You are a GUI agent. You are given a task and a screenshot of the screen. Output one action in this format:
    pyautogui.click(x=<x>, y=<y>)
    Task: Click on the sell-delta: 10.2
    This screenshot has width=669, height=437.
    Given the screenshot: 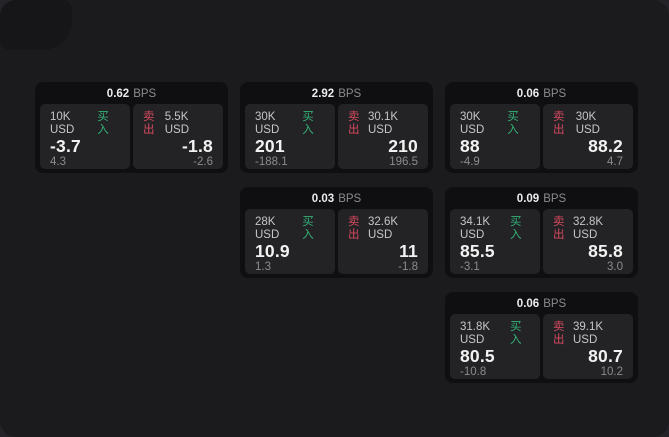 What is the action you would take?
    pyautogui.click(x=611, y=372)
    